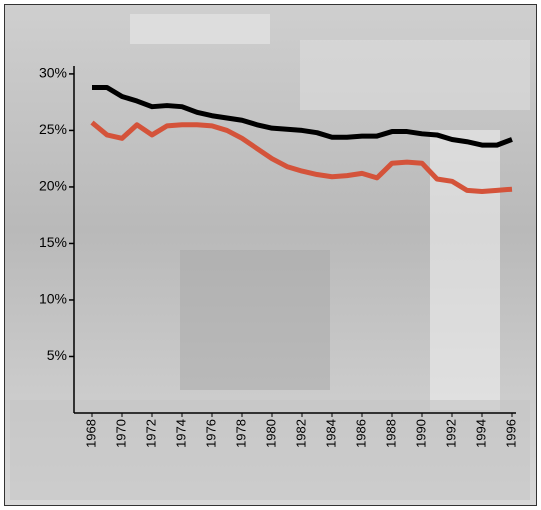 The height and width of the screenshot is (510, 541). I want to click on y-tick-label: 20%, so click(53, 186).